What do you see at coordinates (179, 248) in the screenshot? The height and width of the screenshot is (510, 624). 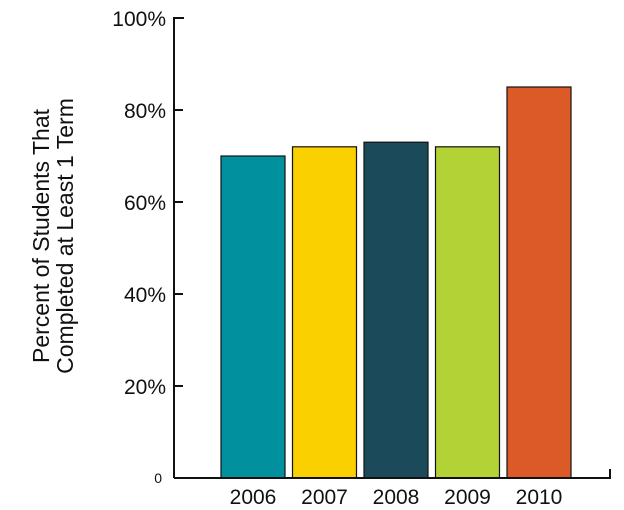 I see `y-axis-line` at bounding box center [179, 248].